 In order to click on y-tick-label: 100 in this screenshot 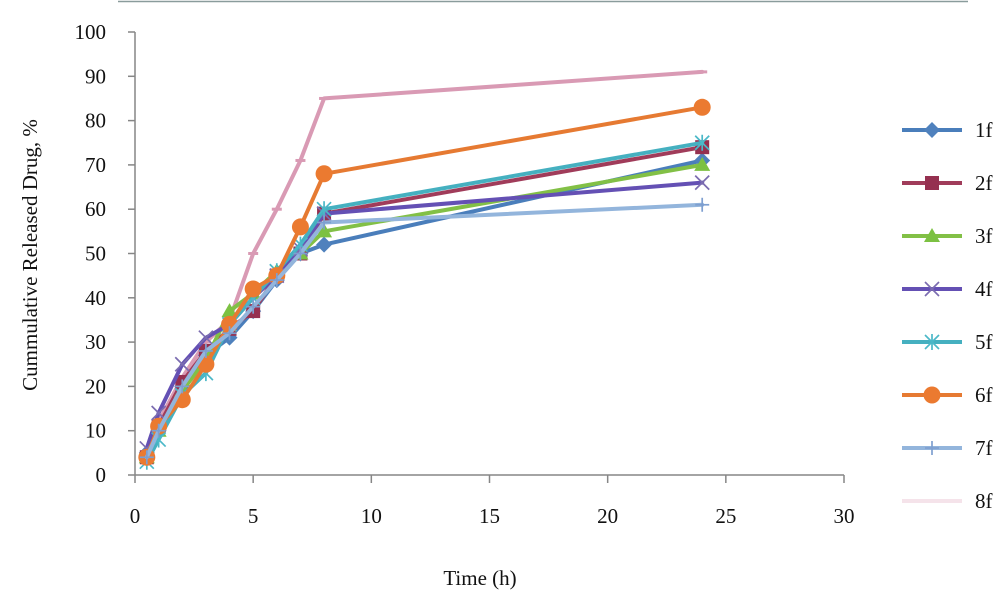, I will do `click(91, 32)`.